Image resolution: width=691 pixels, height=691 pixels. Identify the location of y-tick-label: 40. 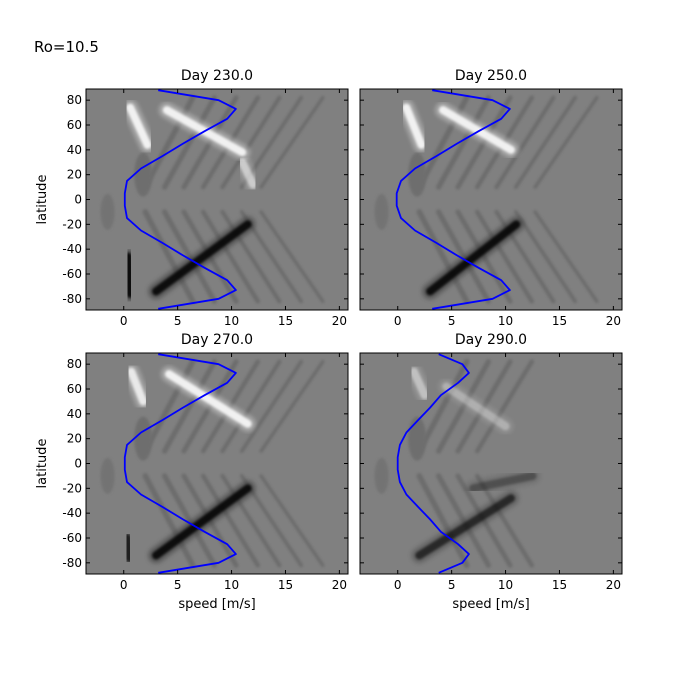
(74, 414).